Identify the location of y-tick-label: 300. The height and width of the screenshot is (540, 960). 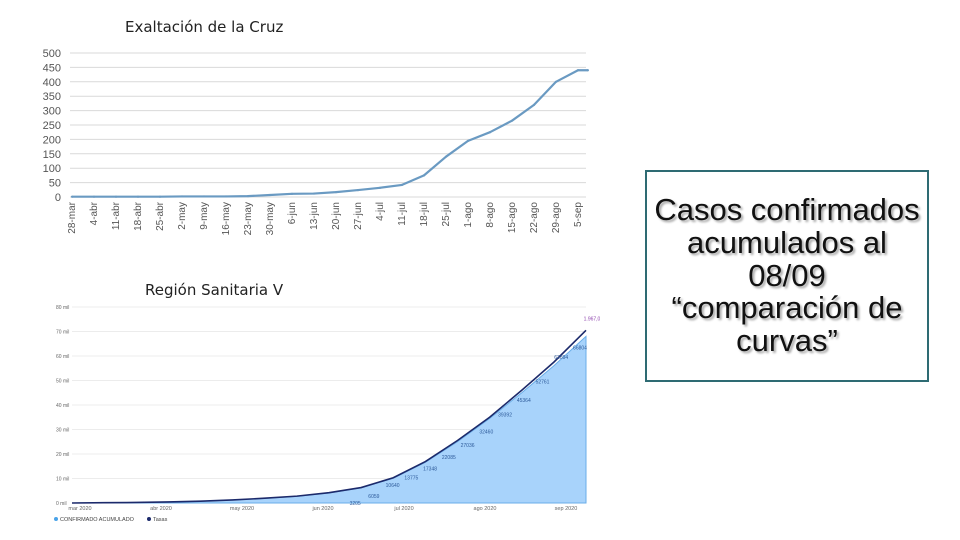
(52, 112).